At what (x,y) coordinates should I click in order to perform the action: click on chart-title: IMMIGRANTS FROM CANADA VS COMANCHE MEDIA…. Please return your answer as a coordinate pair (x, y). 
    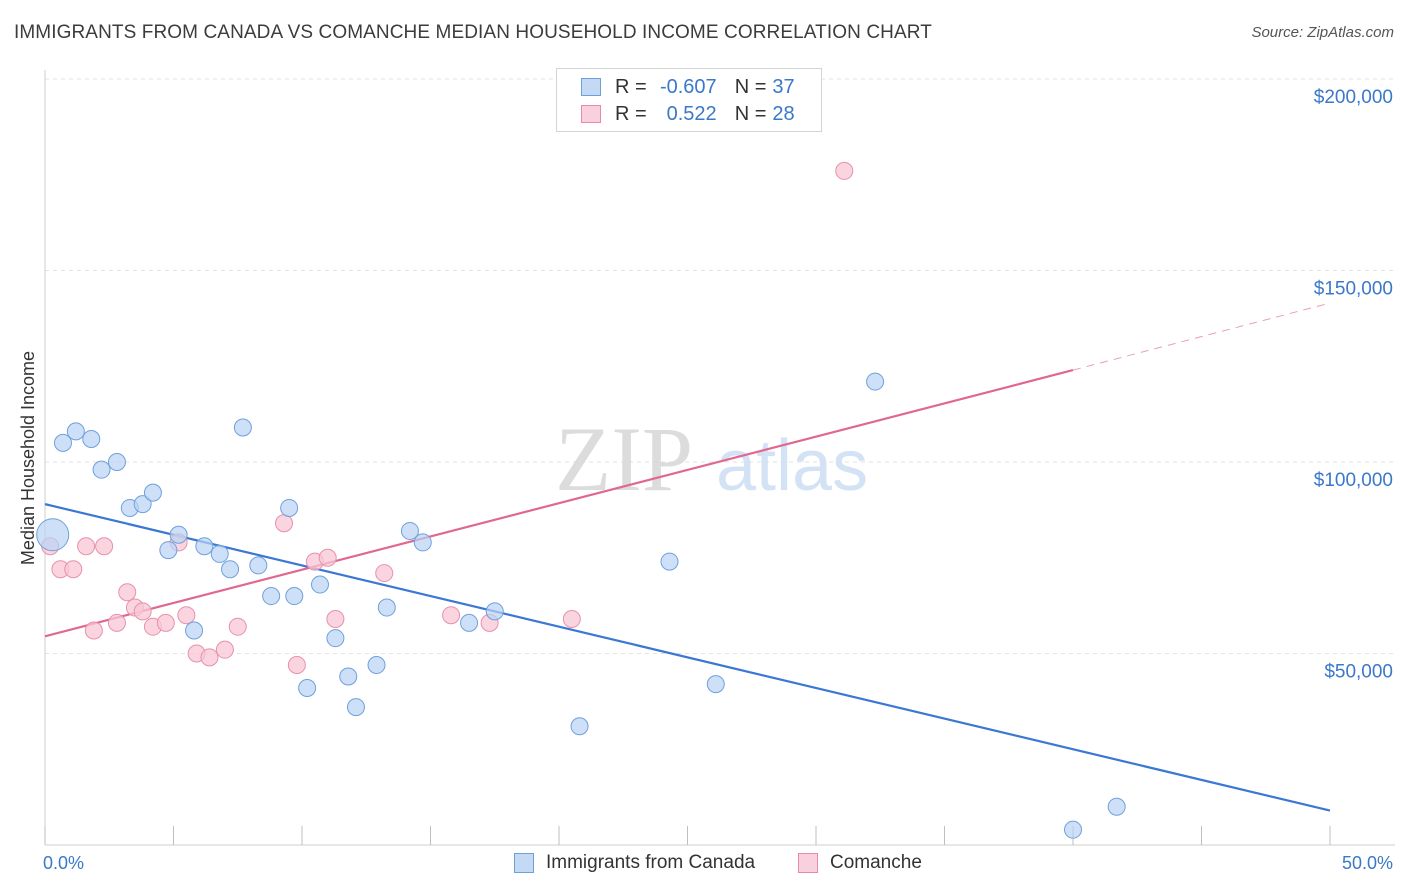
    Looking at the image, I should click on (473, 32).